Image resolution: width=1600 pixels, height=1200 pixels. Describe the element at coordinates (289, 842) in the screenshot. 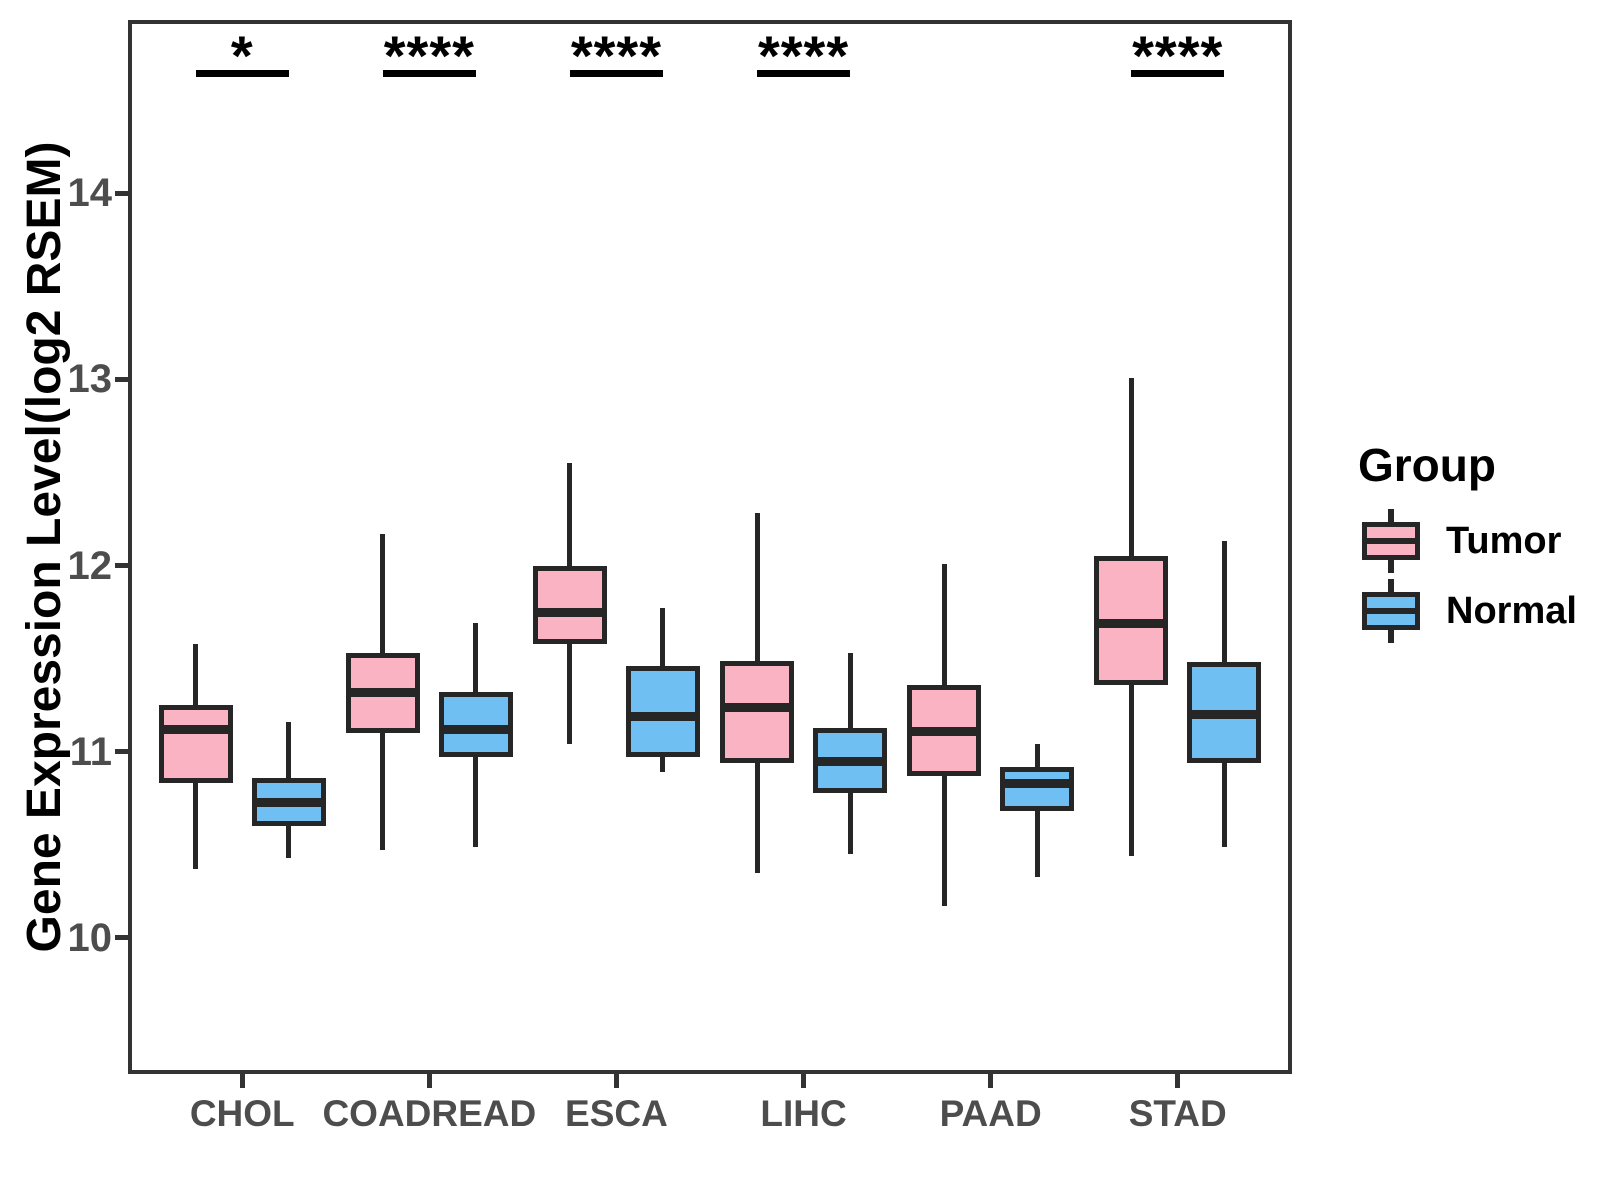

I see `lower-whisker-normal-chol` at that location.